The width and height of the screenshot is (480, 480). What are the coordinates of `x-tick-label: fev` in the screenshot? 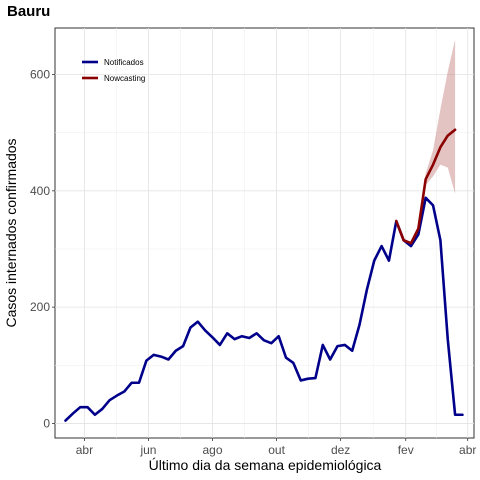 It's located at (406, 450).